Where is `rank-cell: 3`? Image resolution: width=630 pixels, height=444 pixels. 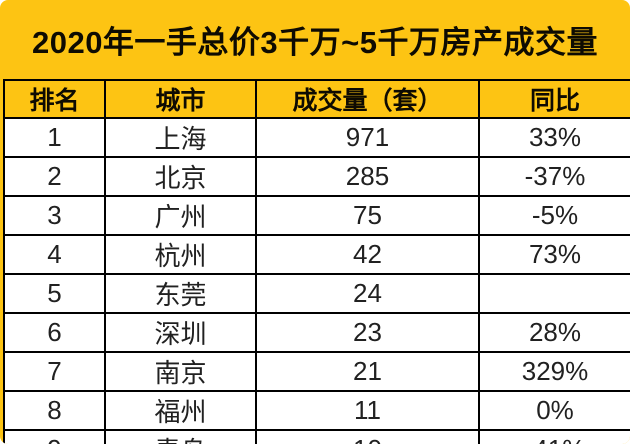
rank-cell: 3 is located at coordinates (54, 215).